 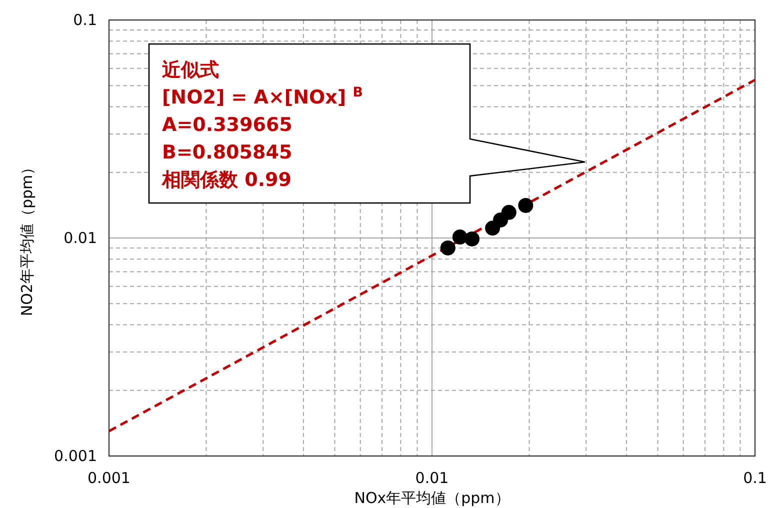 I want to click on x-tick-label: 0.01, so click(x=432, y=478).